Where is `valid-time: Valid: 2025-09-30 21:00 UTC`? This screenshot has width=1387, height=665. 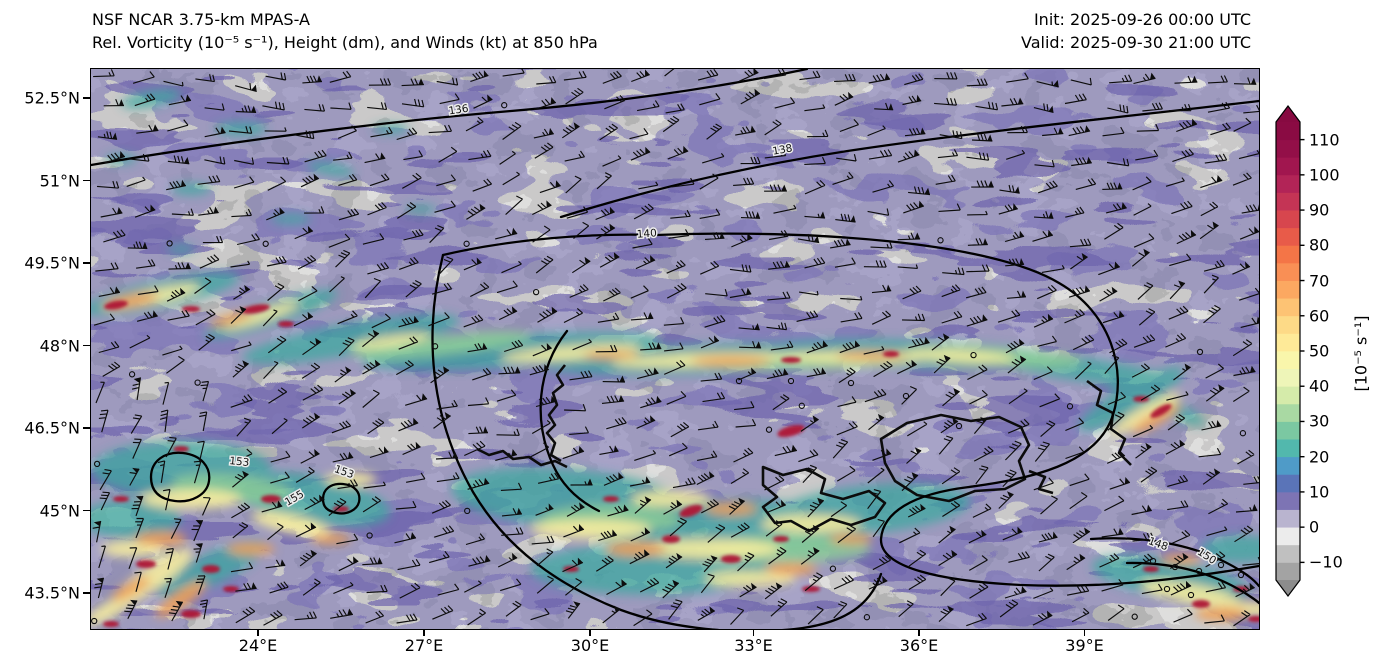 valid-time: Valid: 2025-09-30 21:00 UTC is located at coordinates (1135, 42).